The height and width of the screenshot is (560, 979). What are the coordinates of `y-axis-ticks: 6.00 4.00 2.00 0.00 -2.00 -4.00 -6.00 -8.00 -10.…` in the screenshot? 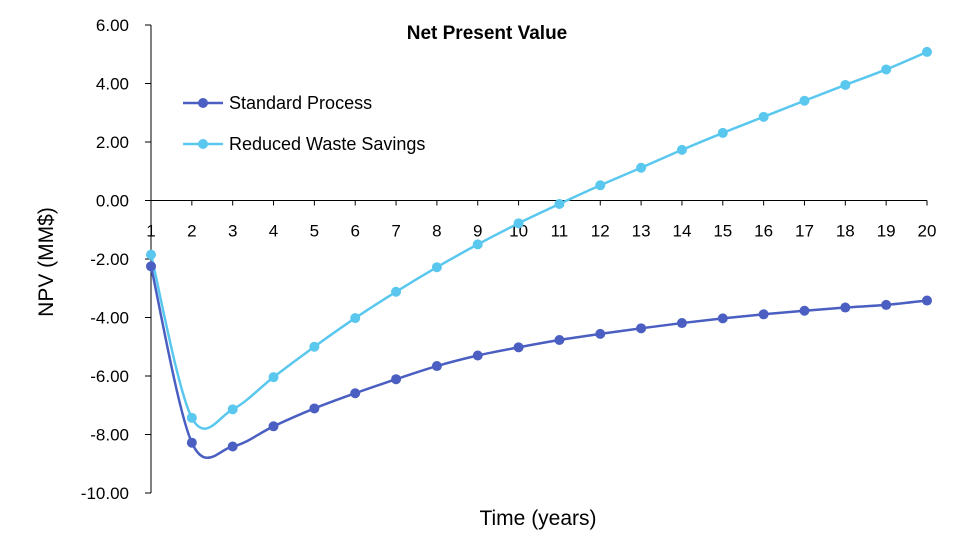 It's located at (116, 259).